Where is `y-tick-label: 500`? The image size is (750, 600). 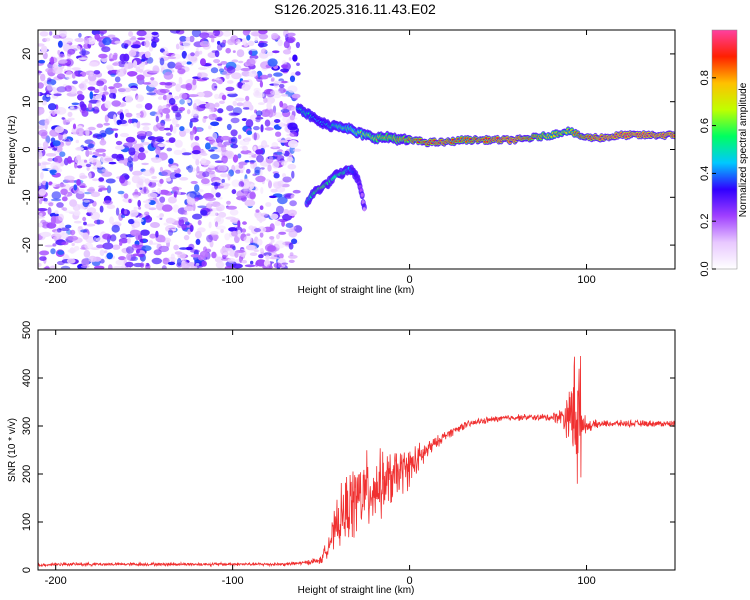 y-tick-label: 500 is located at coordinates (27, 330).